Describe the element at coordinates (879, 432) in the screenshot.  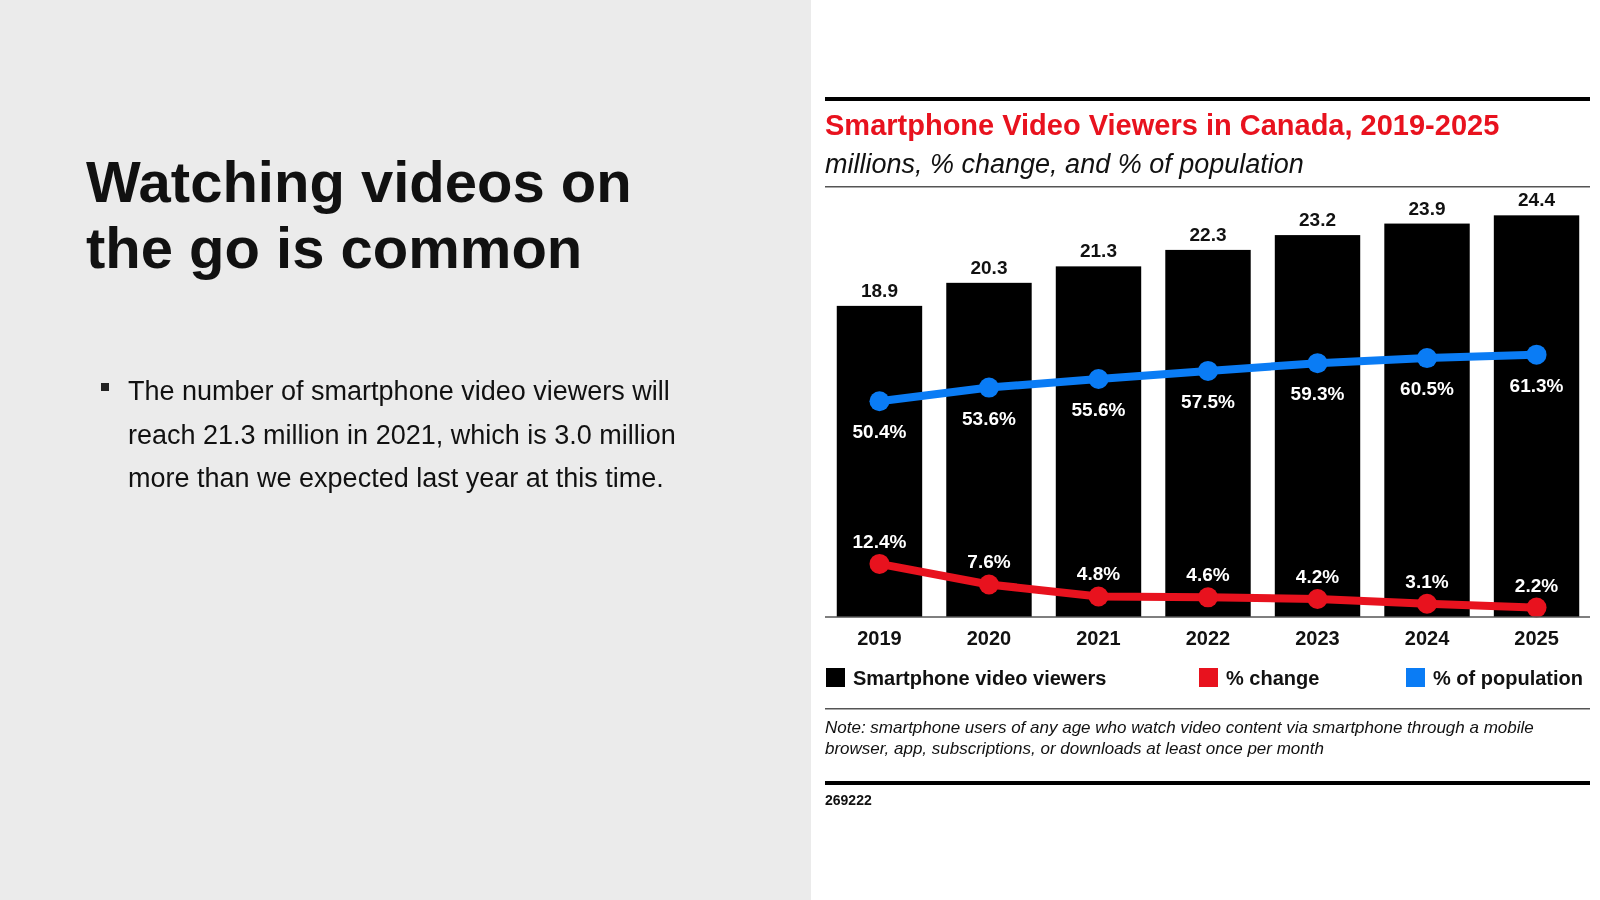
I see `data-label: 50.4%` at that location.